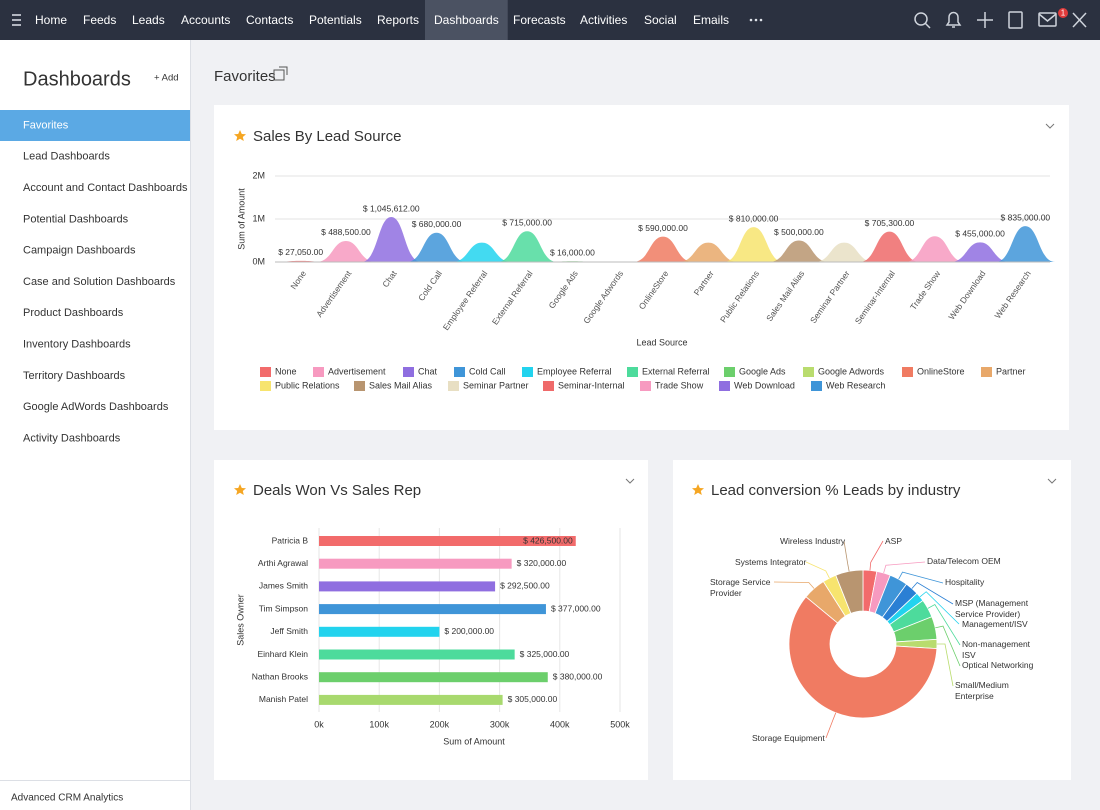 This screenshot has width=1100, height=810. What do you see at coordinates (258, 218) in the screenshot?
I see `y-tick-label: 1M` at bounding box center [258, 218].